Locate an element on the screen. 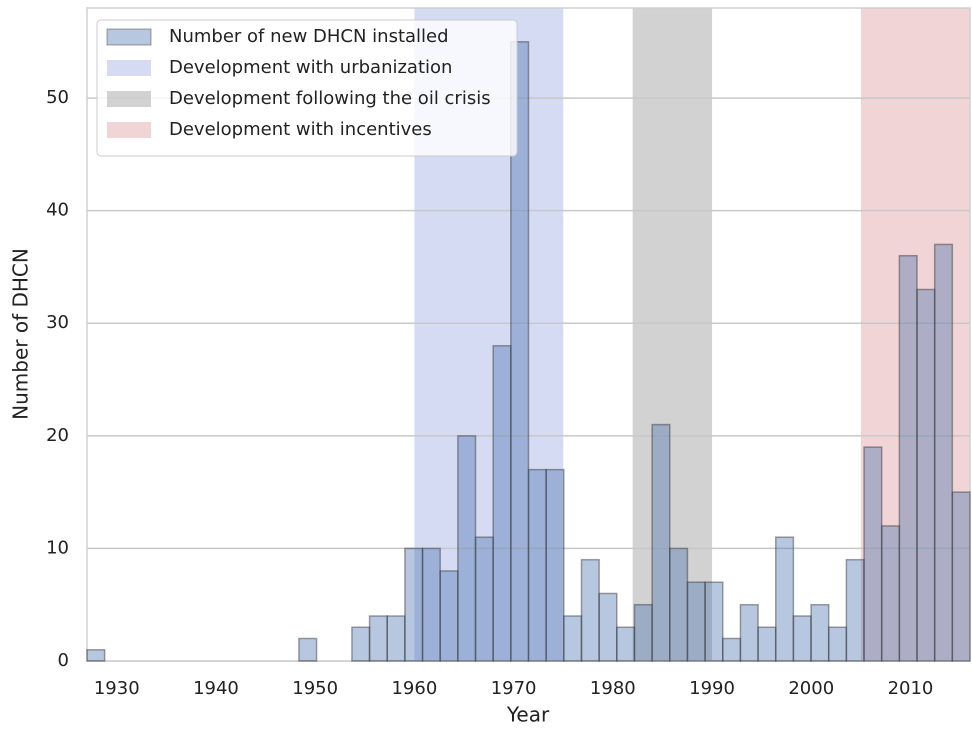  y-axis-label: Number of DHCN is located at coordinates (21, 334).